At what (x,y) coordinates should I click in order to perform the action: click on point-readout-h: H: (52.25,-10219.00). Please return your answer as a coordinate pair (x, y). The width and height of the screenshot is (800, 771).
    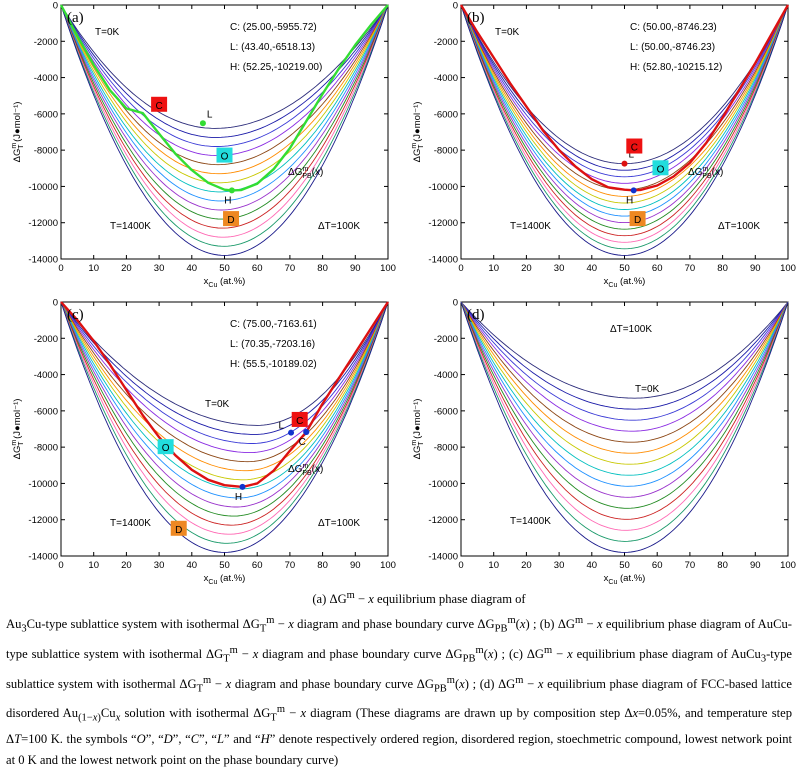
    Looking at the image, I should click on (276, 67).